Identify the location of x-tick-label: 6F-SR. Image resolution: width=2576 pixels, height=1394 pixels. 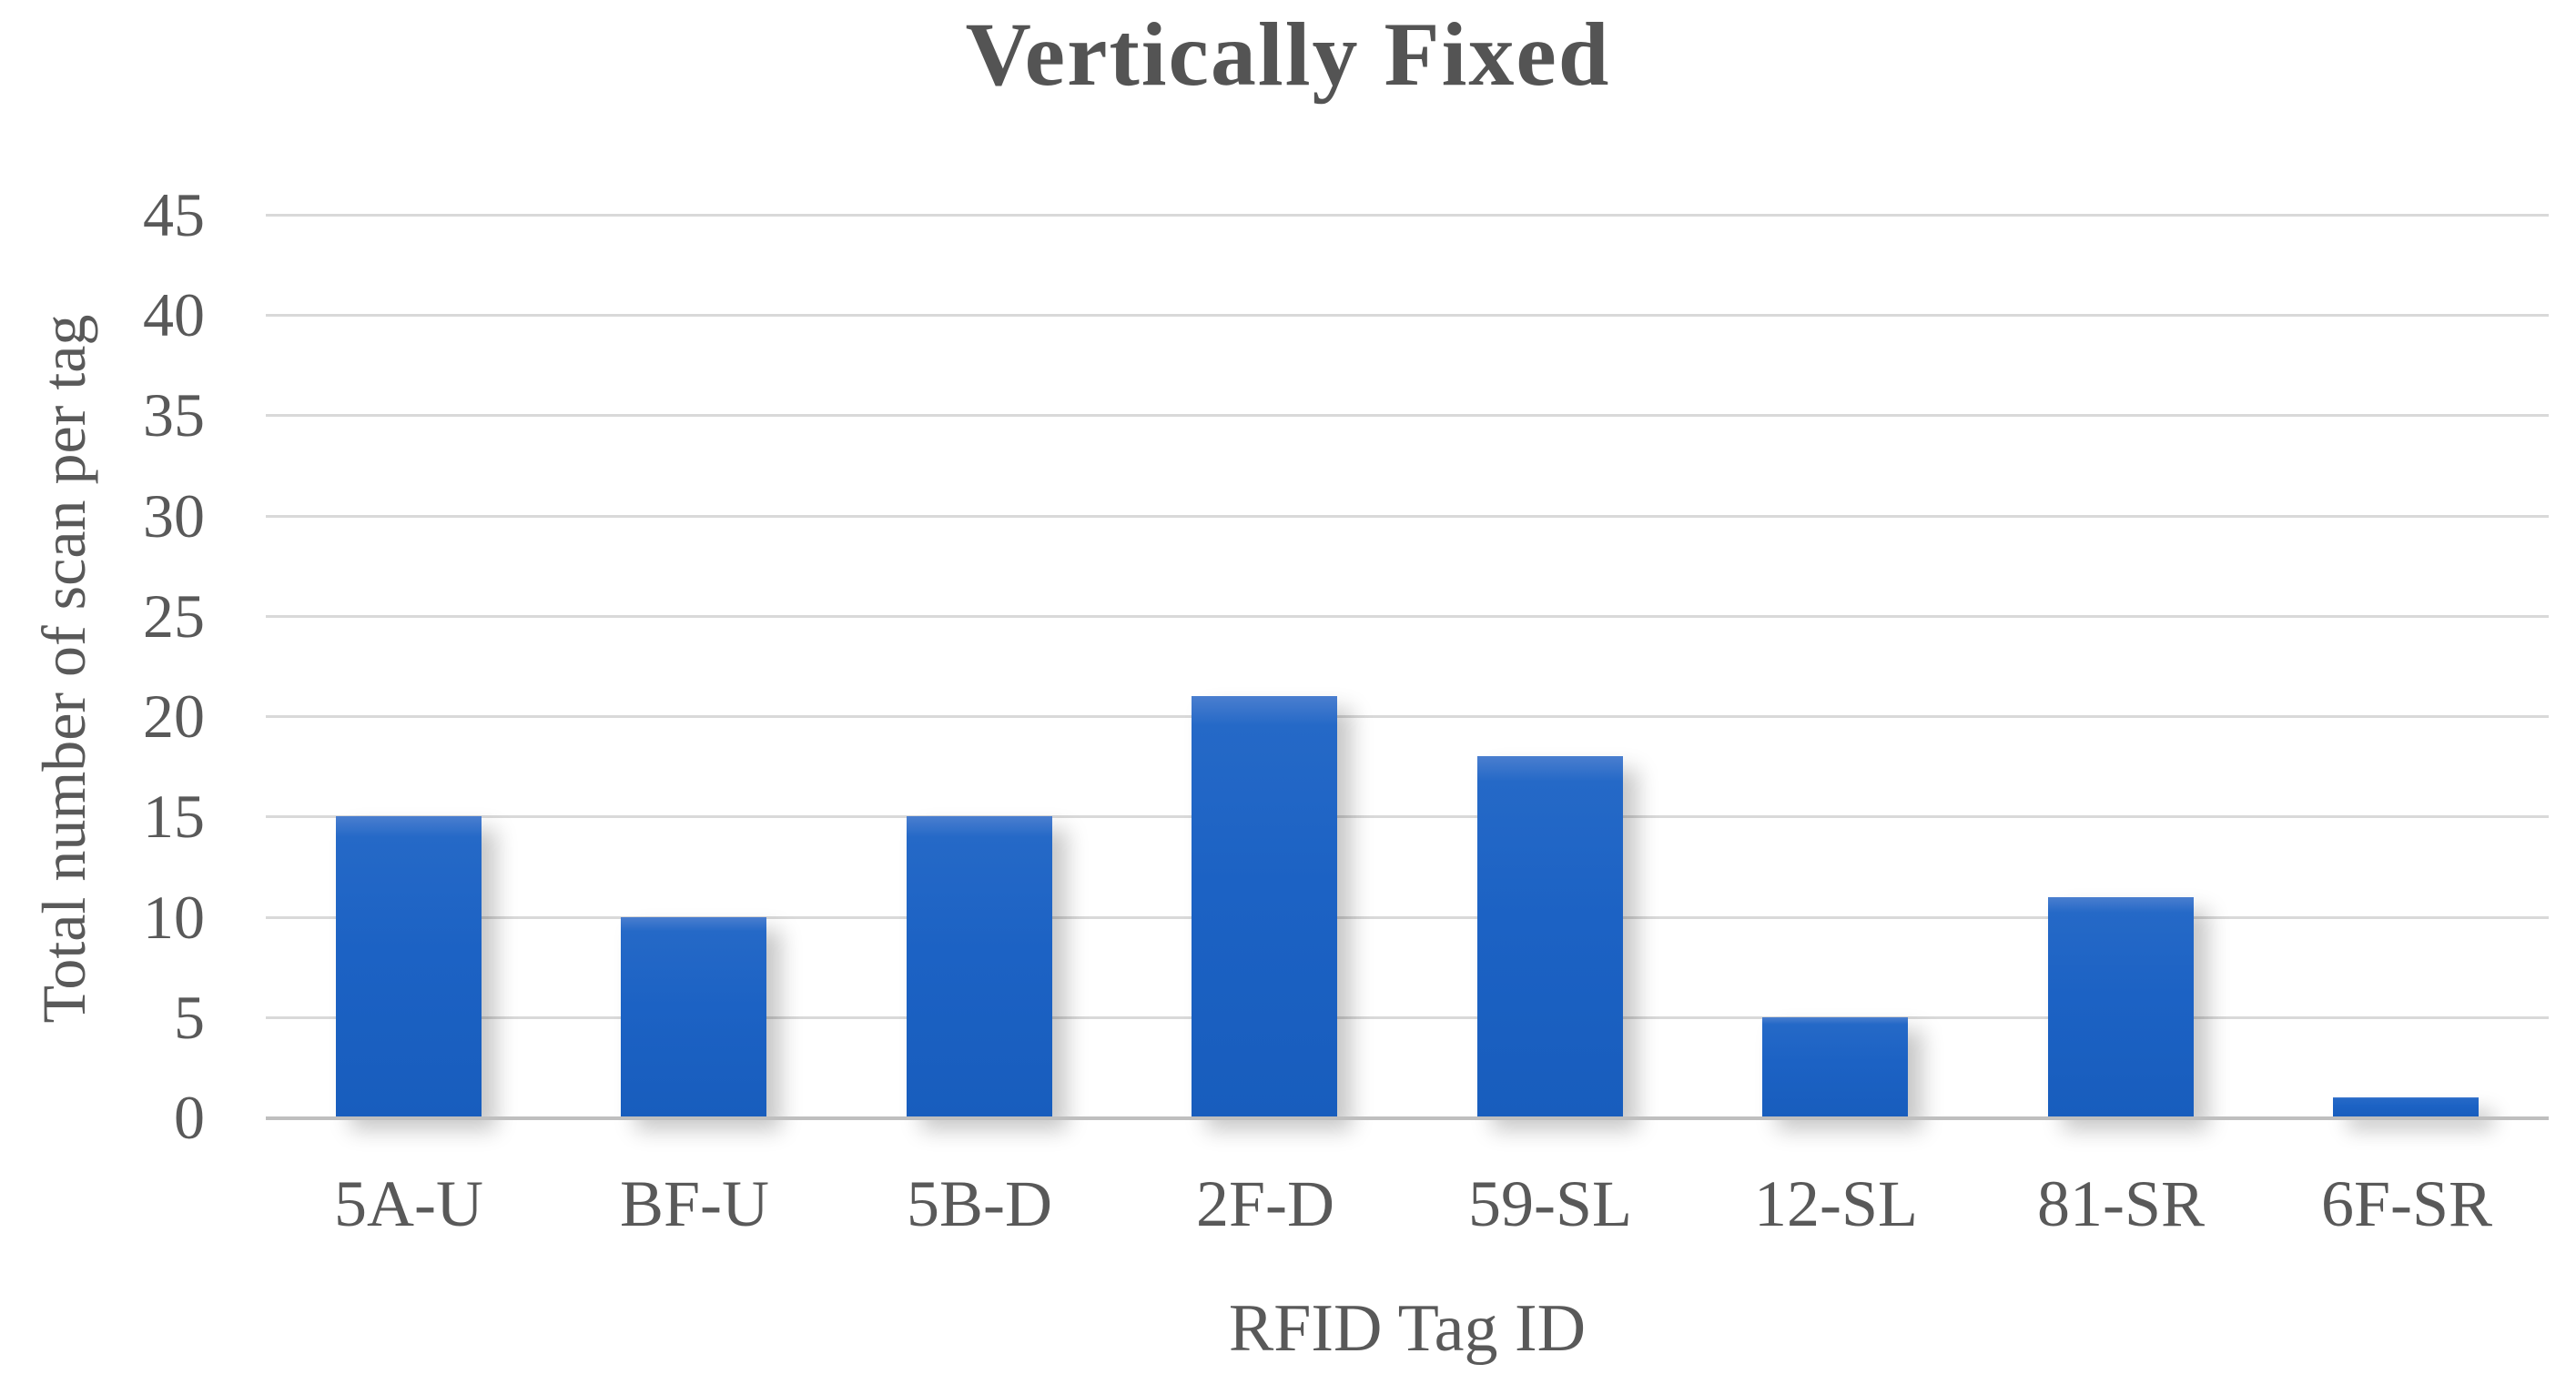
(2406, 1203).